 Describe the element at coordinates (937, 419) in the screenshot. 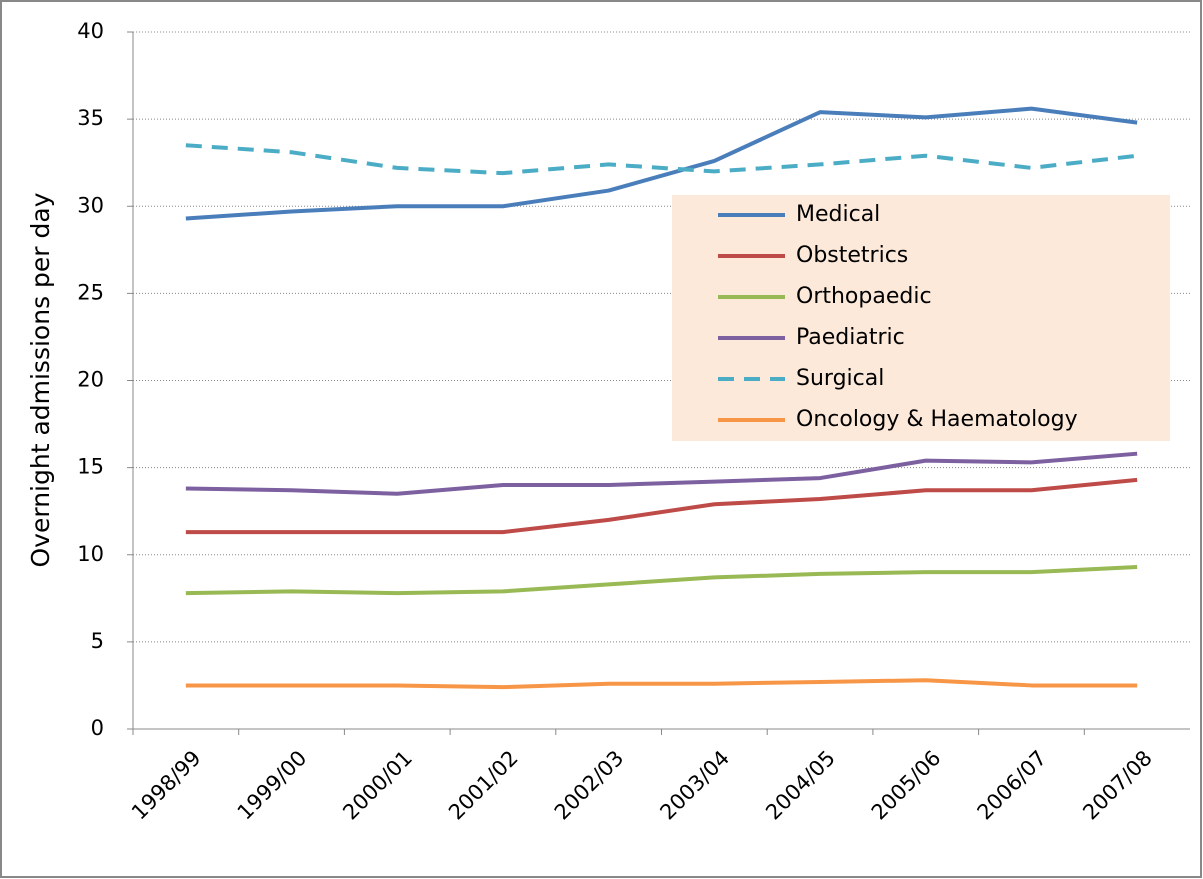

I see `legend-label: Oncology & Haematology` at that location.